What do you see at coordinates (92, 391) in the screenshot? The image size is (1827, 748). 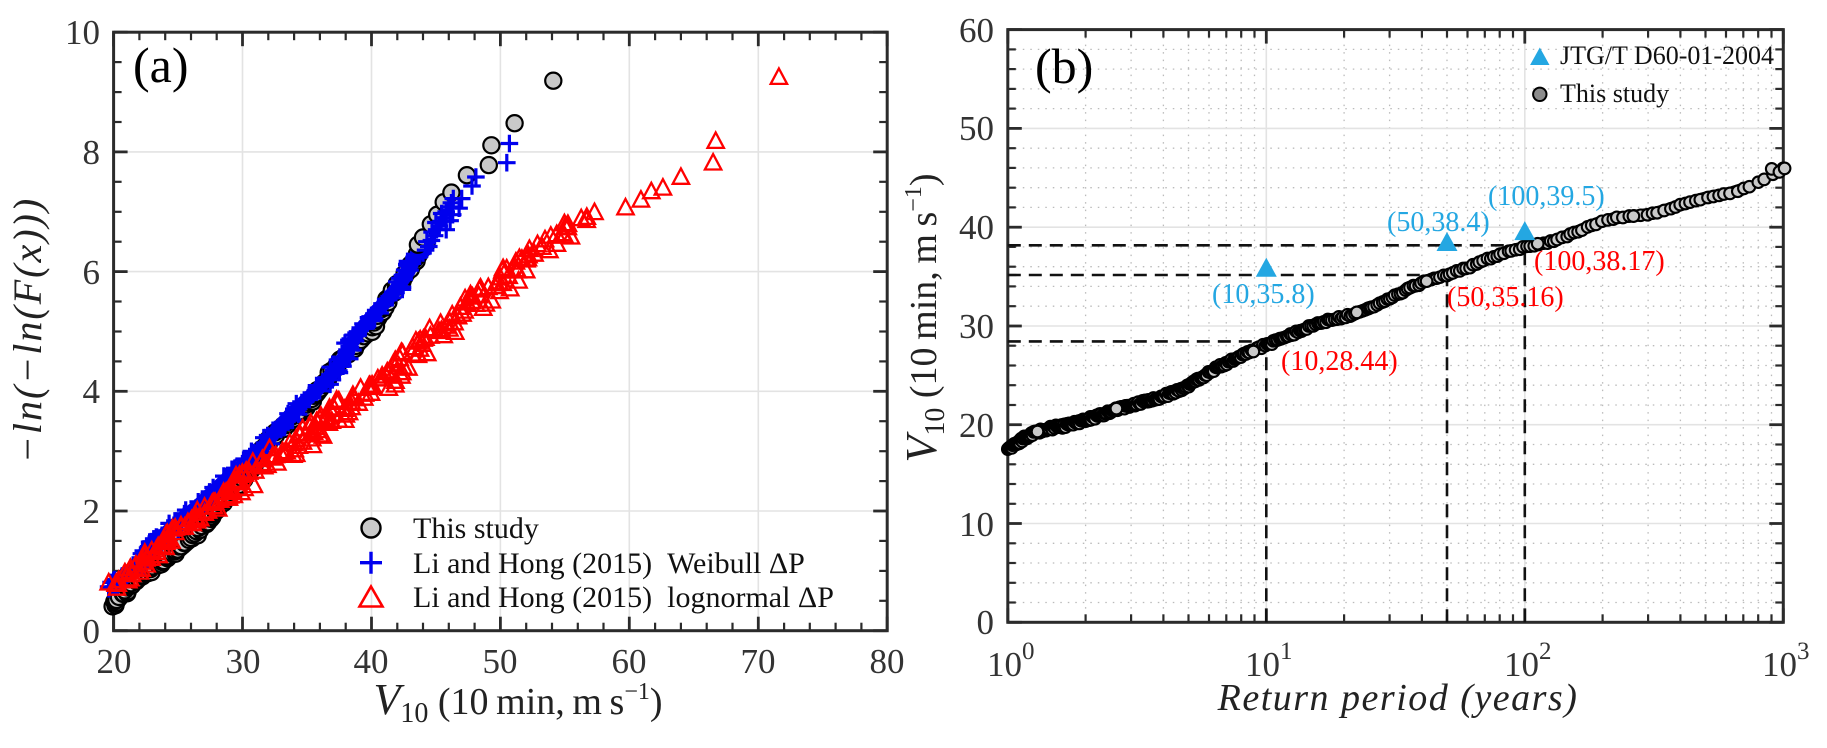 I see `svg-text: 4` at bounding box center [92, 391].